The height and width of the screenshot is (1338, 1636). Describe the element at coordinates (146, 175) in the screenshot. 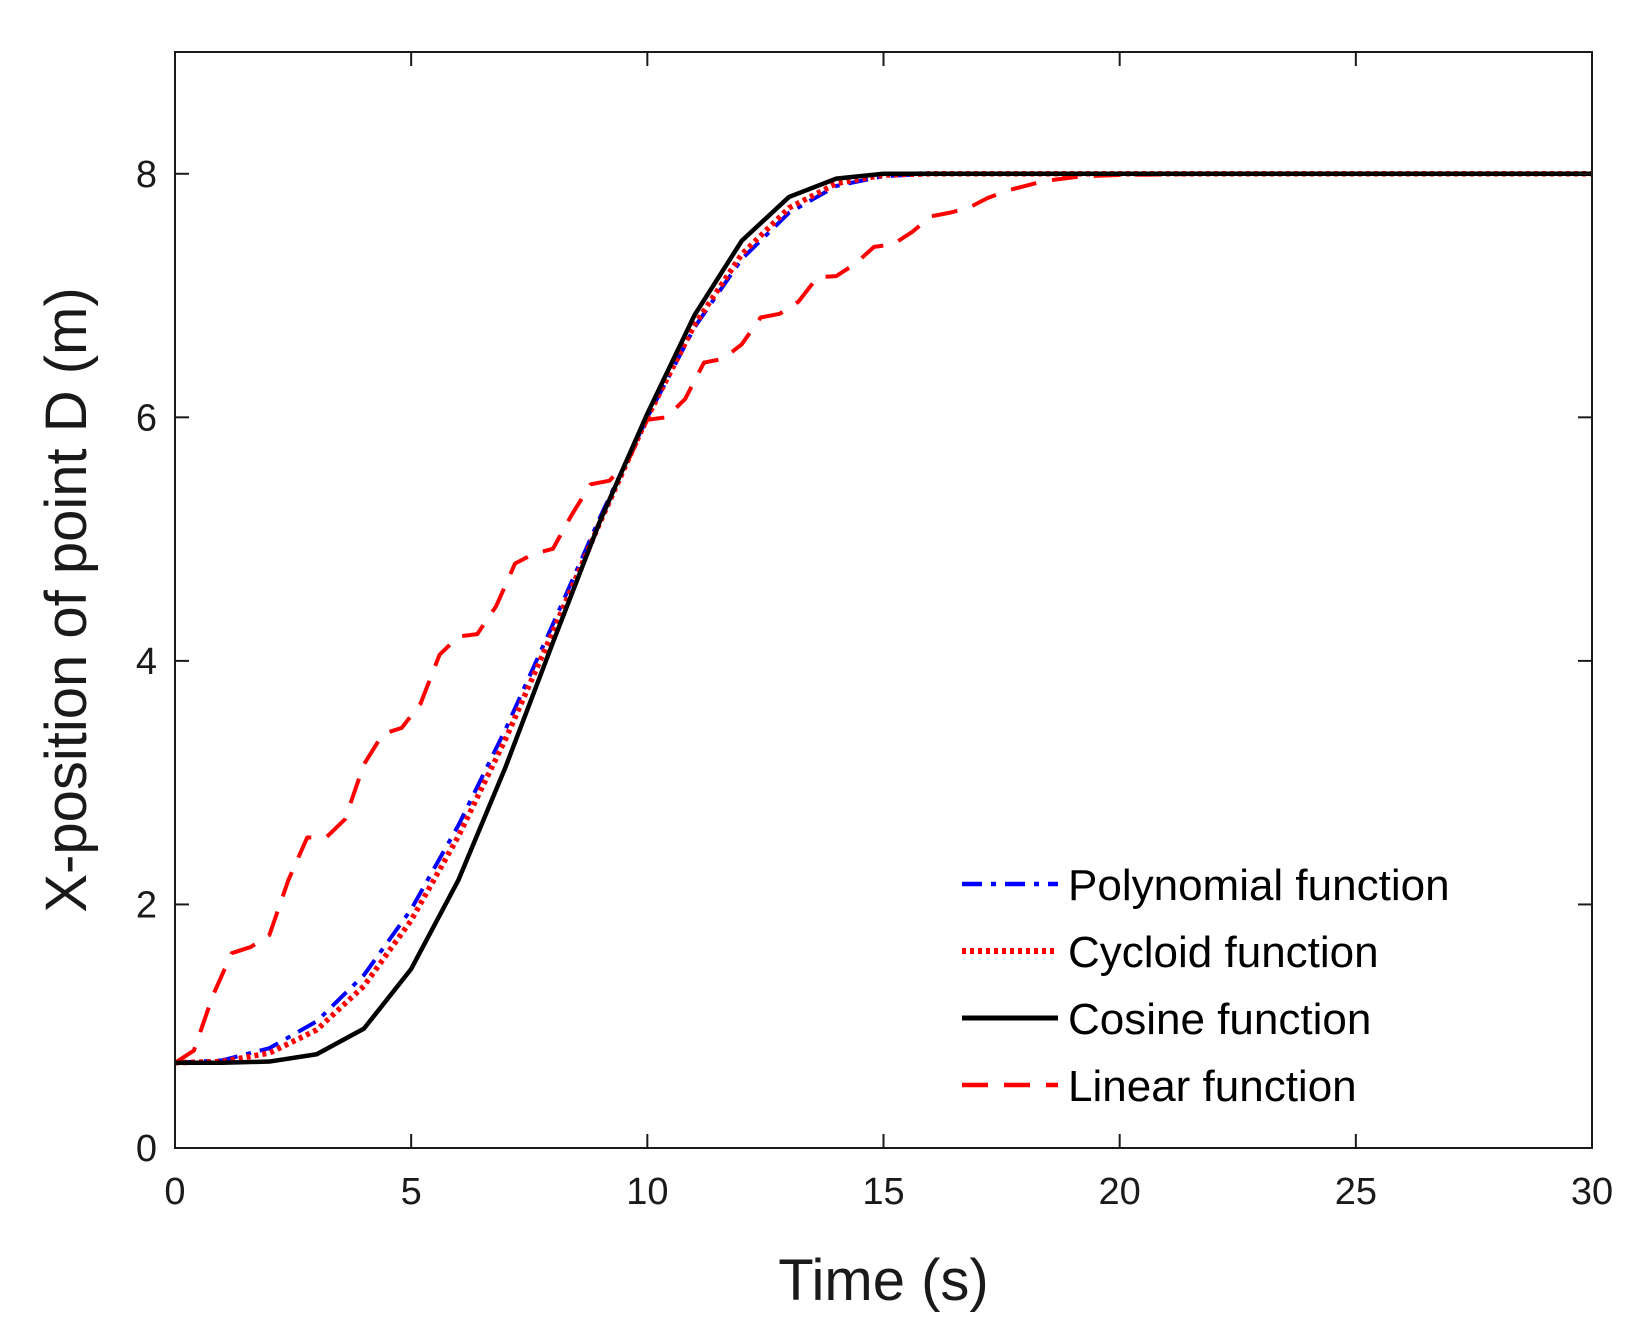

I see `y-tick-label: 8` at that location.